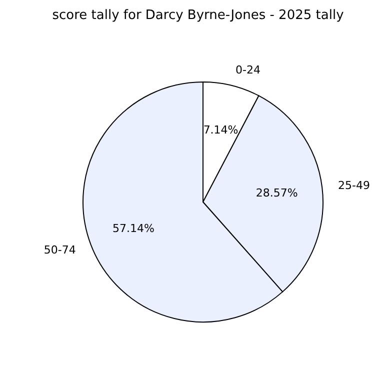  I want to click on slice-label: 0-24, so click(248, 69).